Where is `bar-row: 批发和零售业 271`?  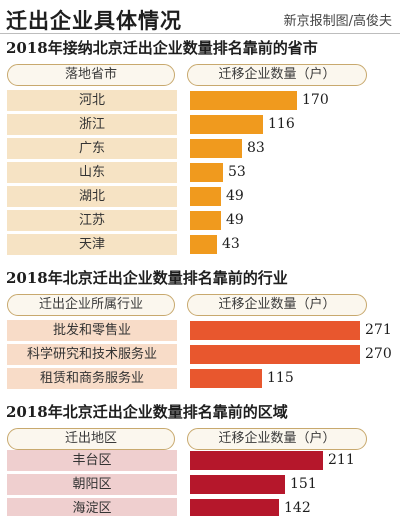
bar-row: 批发和零售业 271 is located at coordinates (200, 330).